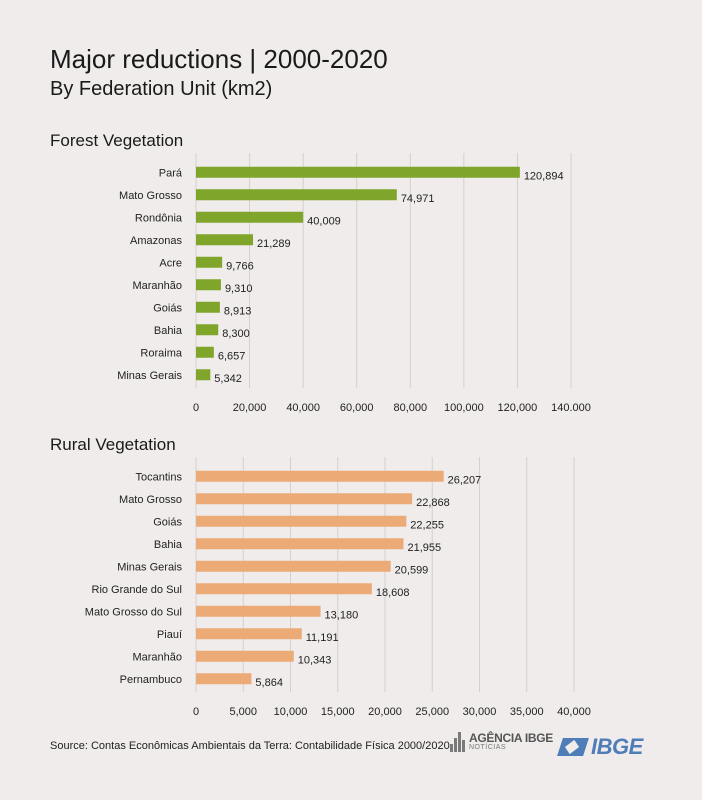 This screenshot has width=702, height=800. Describe the element at coordinates (424, 548) in the screenshot. I see `data-label: 21,955` at that location.